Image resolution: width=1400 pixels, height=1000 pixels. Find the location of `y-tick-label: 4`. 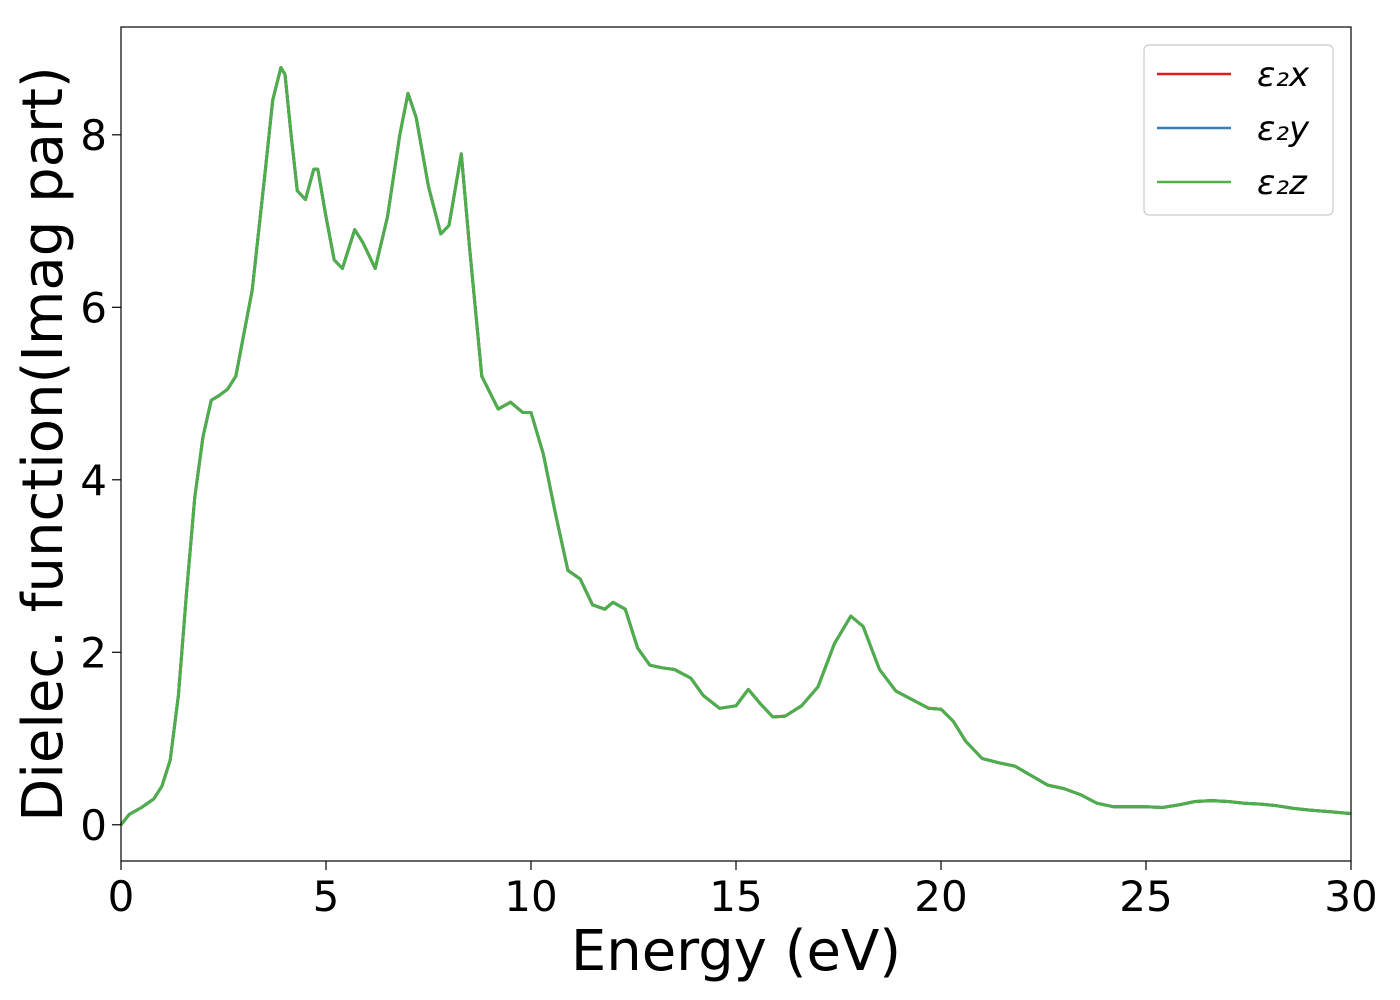

y-tick-label: 4 is located at coordinates (93, 480).